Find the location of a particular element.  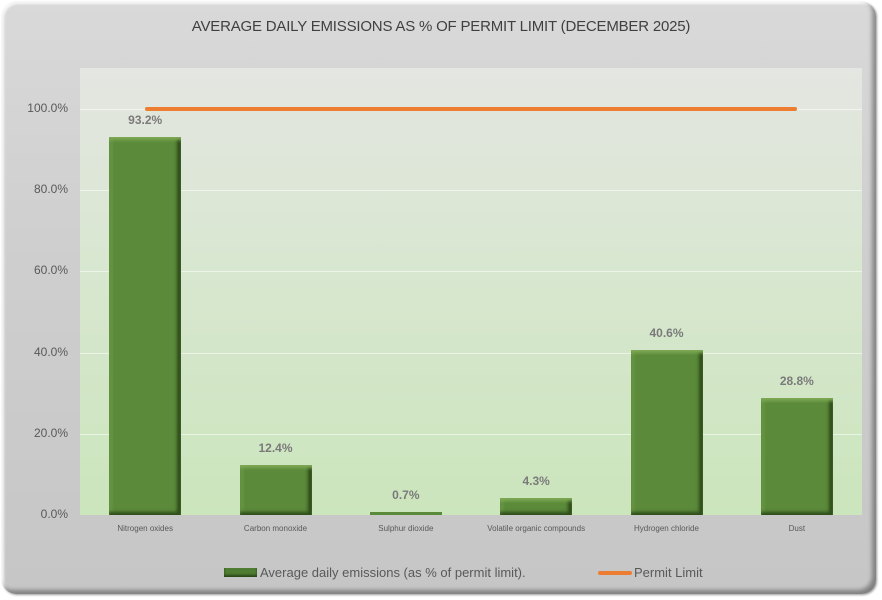

y-tick-label: 60.0% is located at coordinates (50, 270).